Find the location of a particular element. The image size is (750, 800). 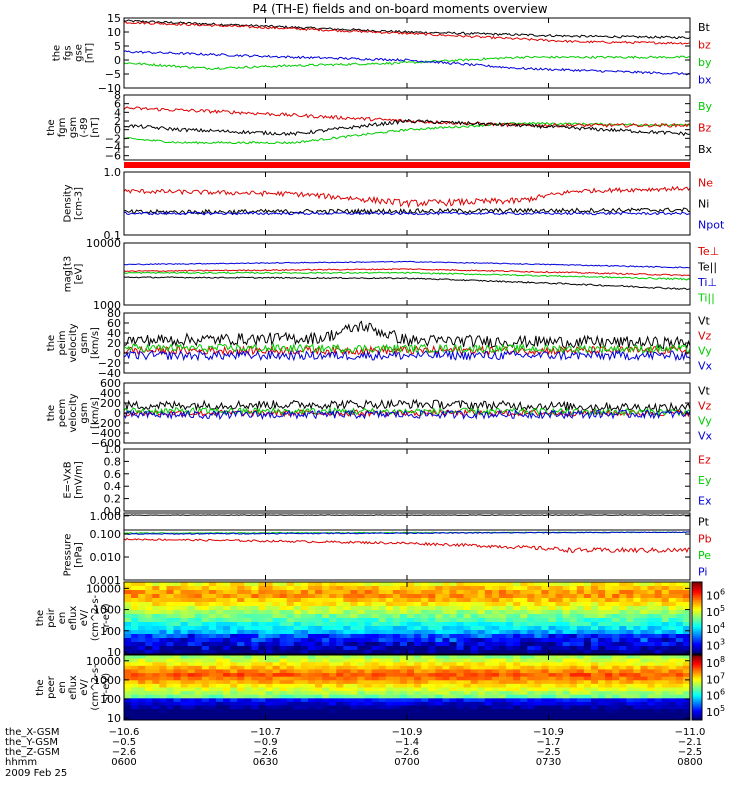

ytick-label-efield: 0.6 is located at coordinates (113, 474).